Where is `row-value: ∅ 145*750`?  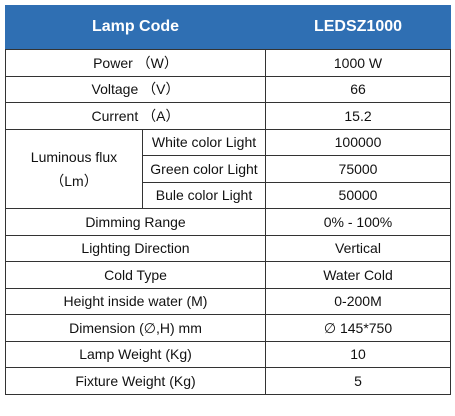 row-value: ∅ 145*750 is located at coordinates (358, 328).